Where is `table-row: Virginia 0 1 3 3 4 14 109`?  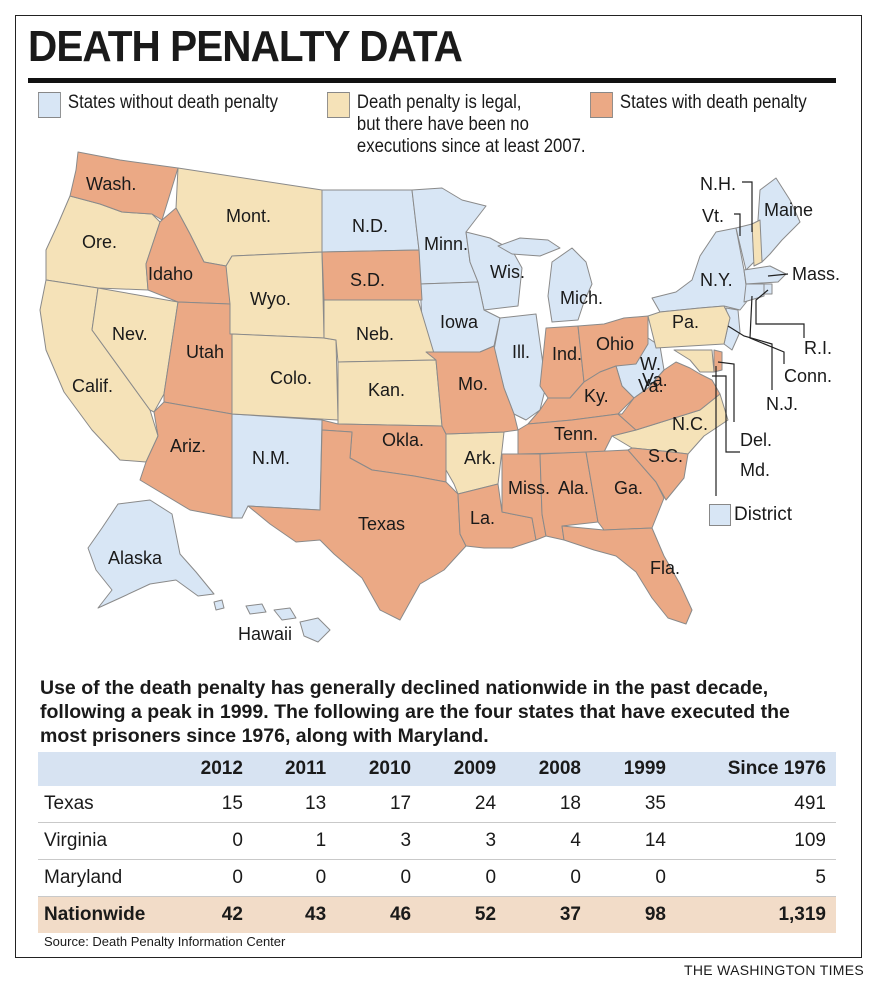
table-row: Virginia 0 1 3 3 4 14 109 is located at coordinates (437, 841).